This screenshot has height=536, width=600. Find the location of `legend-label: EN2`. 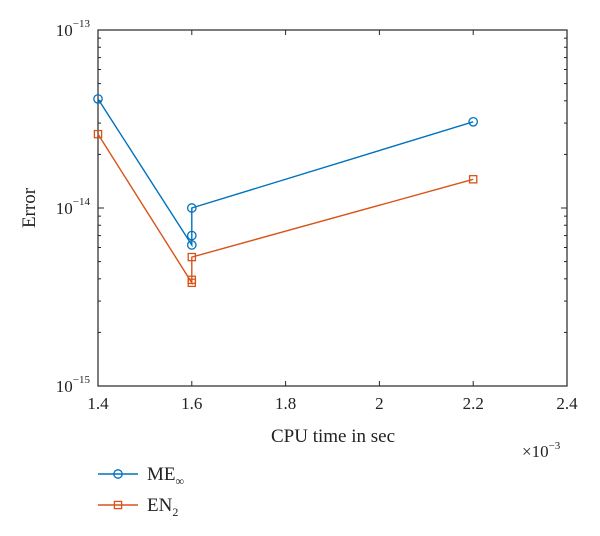

legend-label: EN2 is located at coordinates (162, 507).